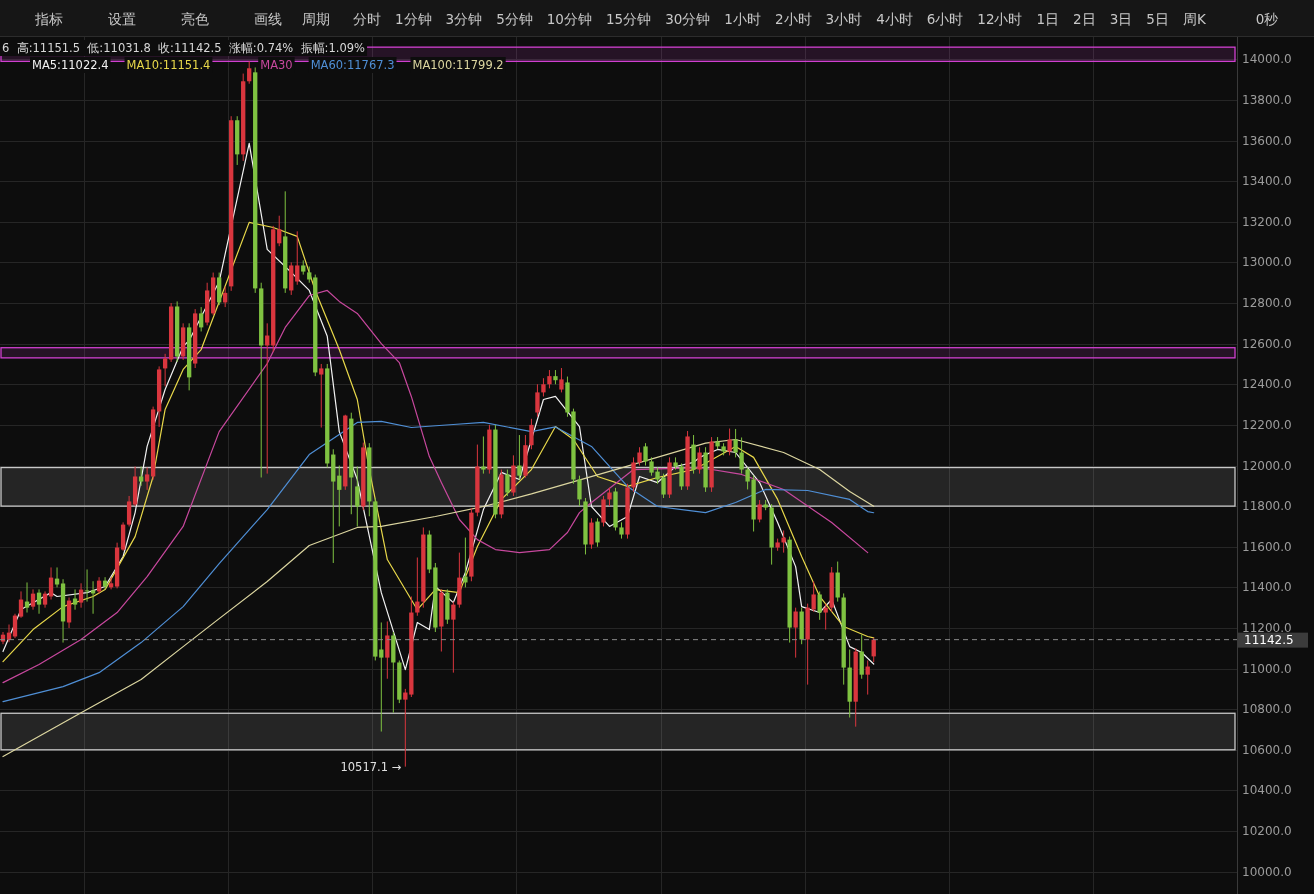  What do you see at coordinates (371, 766) in the screenshot?
I see `annotation: 10517.1 →` at bounding box center [371, 766].